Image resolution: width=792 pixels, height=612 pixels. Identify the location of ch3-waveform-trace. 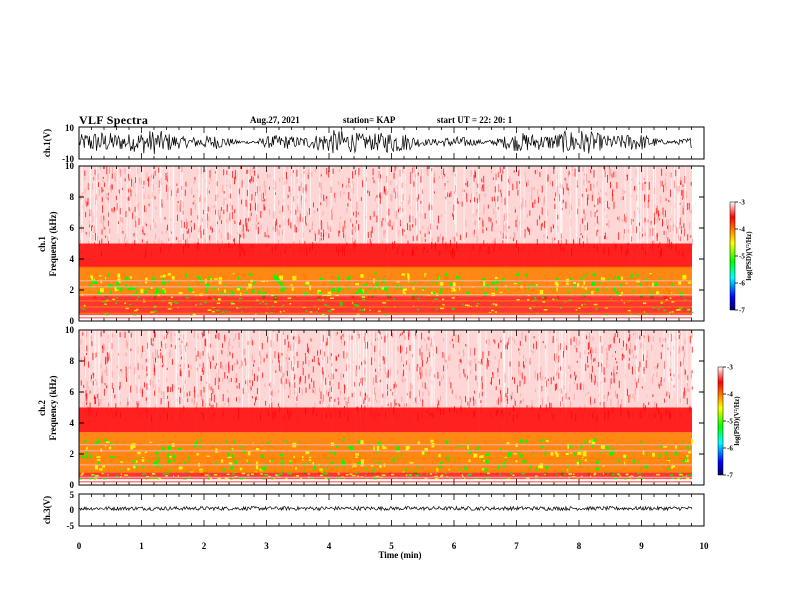
(385, 508).